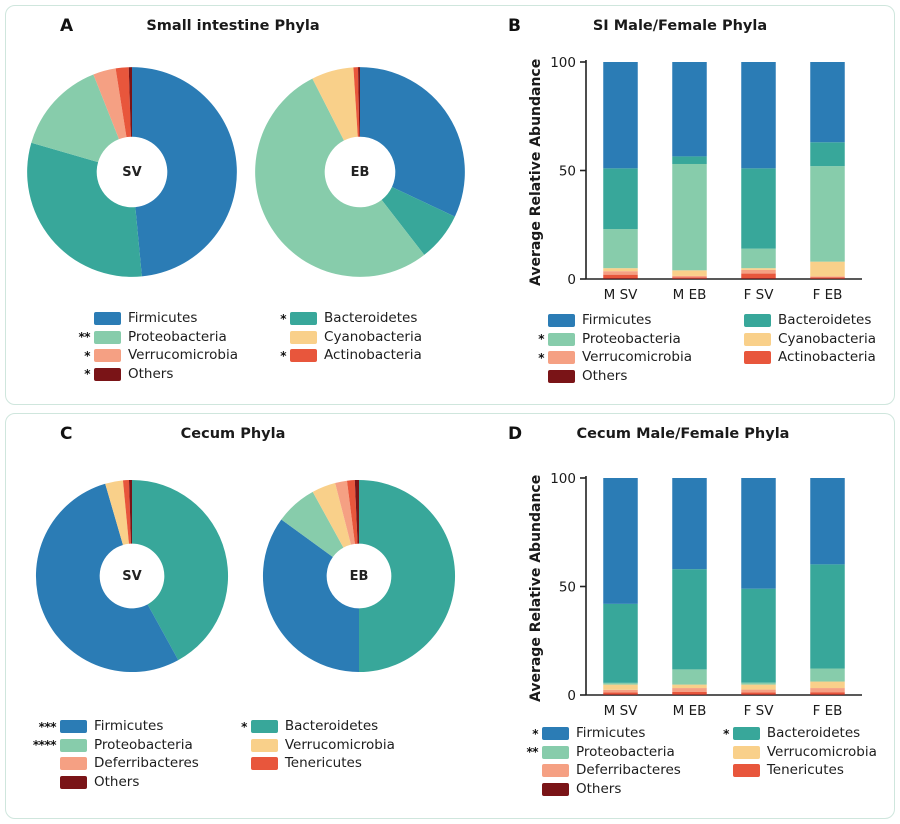 This screenshot has width=900, height=824. Describe the element at coordinates (117, 781) in the screenshot. I see `legend-label: Others` at that location.